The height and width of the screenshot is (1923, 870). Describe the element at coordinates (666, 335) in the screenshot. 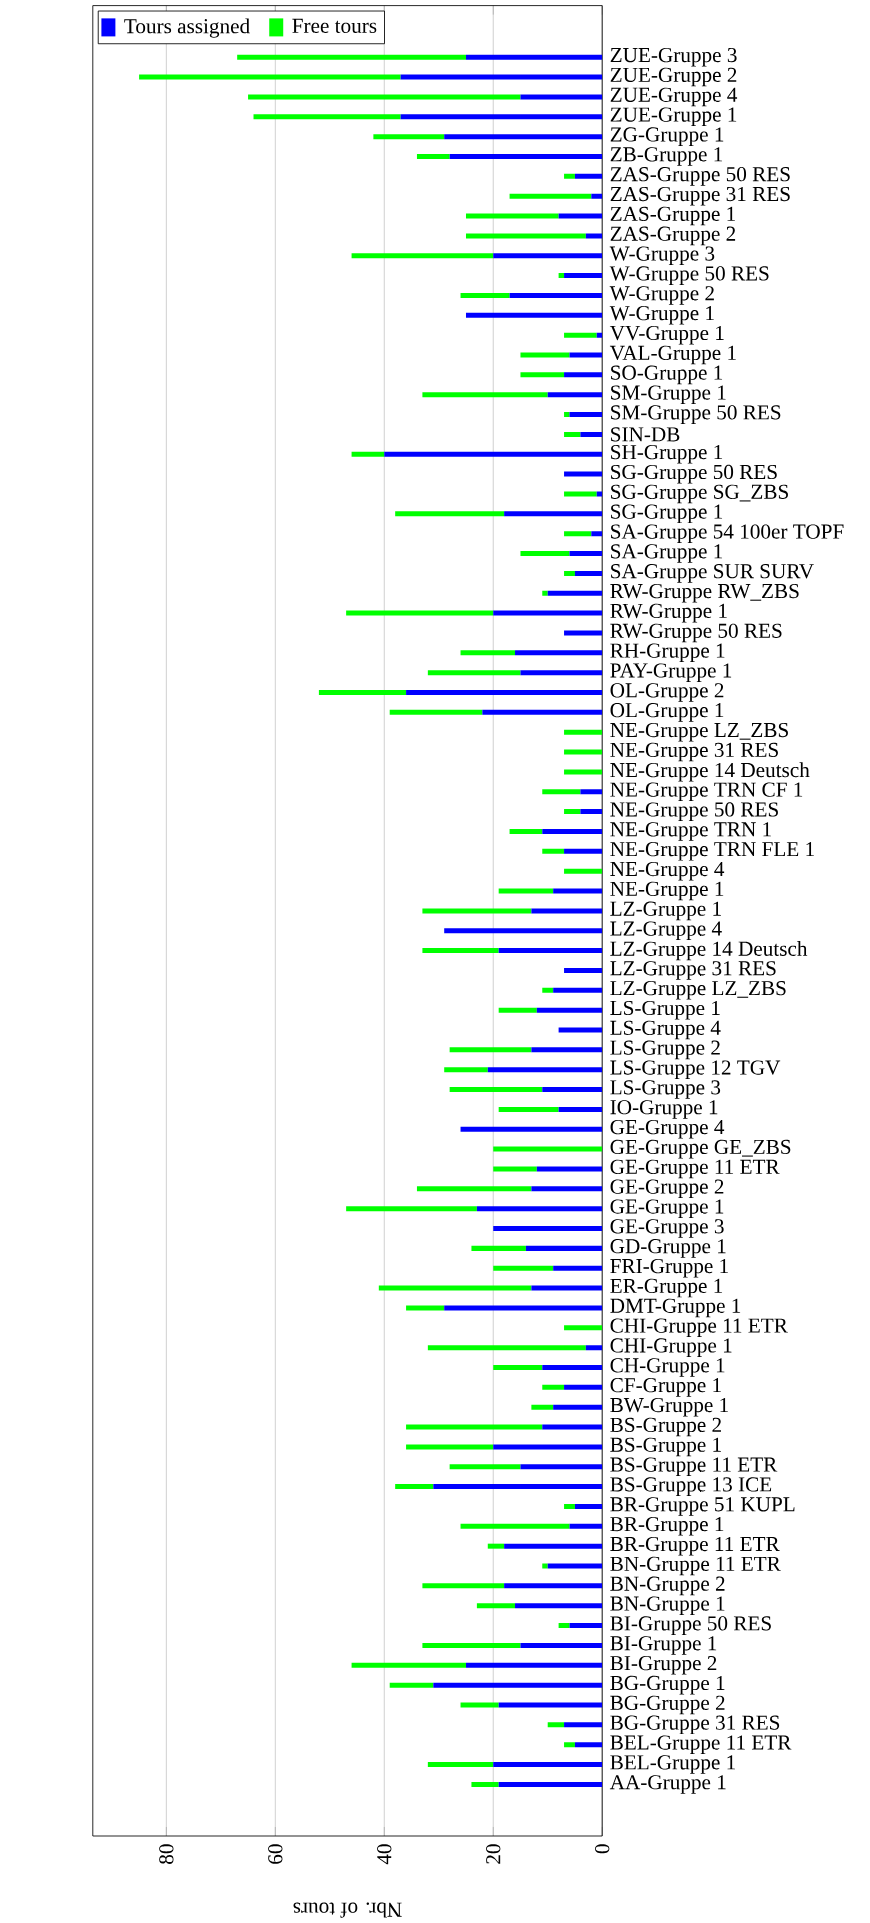

I see `y-tick-label: VV-Gruppe 1` at that location.